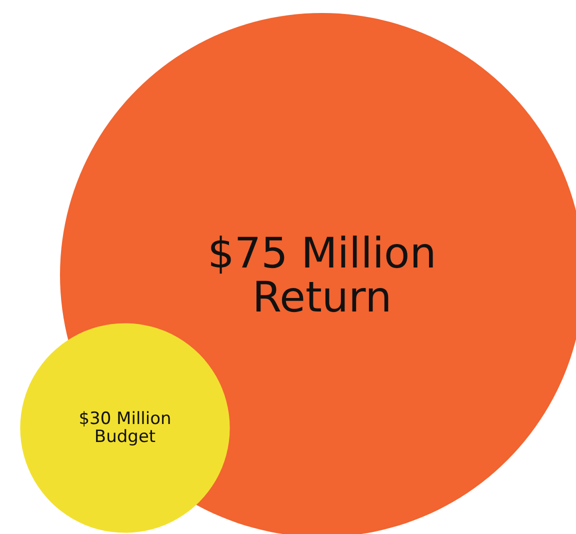 The image size is (576, 534). Describe the element at coordinates (125, 436) in the screenshot. I see `category-label: Budget` at that location.